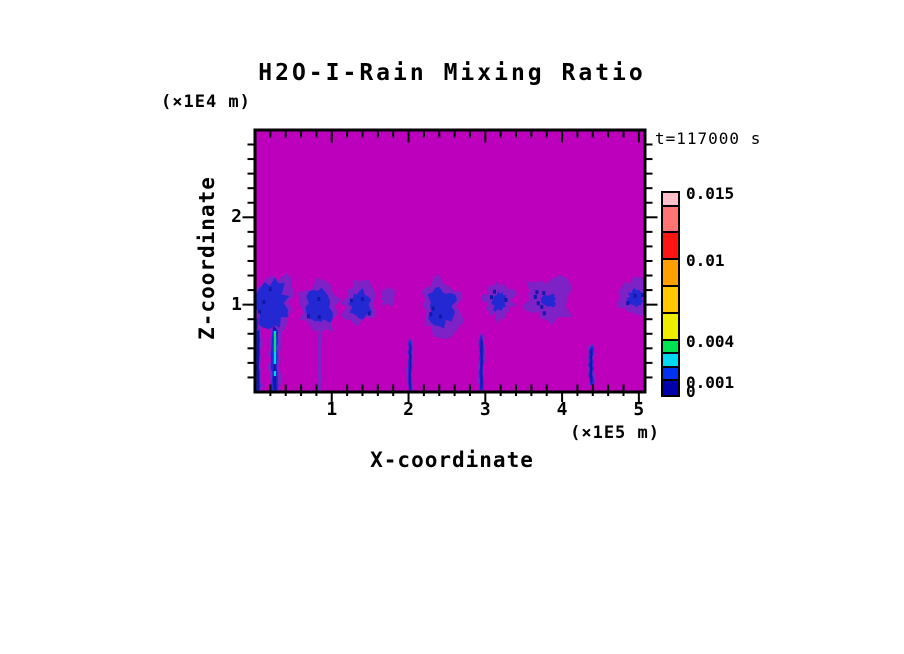  Describe the element at coordinates (639, 409) in the screenshot. I see `x-tick-label: 5` at that location.